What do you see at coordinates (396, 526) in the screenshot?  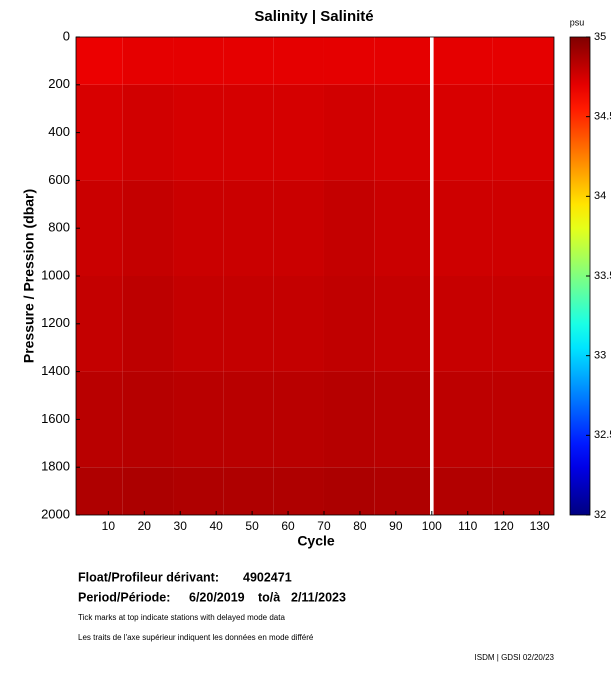 I see `x-tick-label: 90` at bounding box center [396, 526].